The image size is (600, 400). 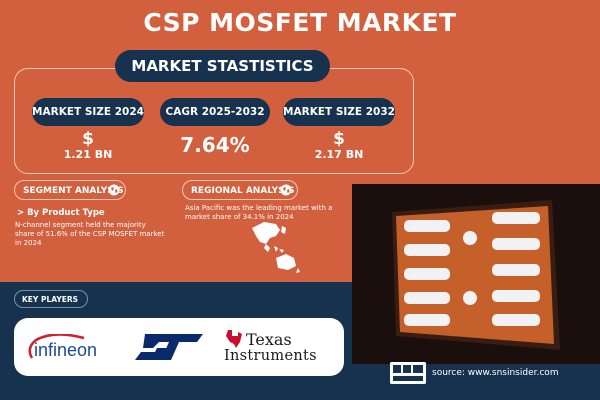 What do you see at coordinates (276, 247) in the screenshot?
I see `asia-pacific-map` at bounding box center [276, 247].